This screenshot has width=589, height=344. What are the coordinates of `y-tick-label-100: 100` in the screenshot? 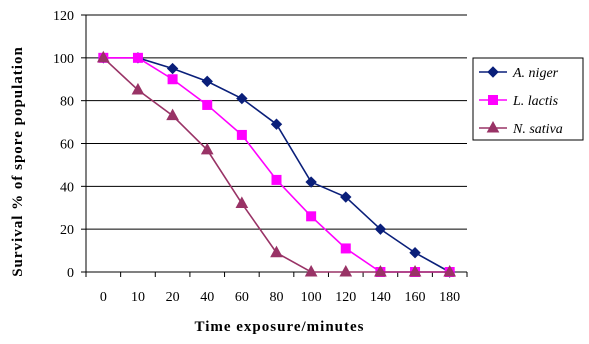 It's located at (63, 59).